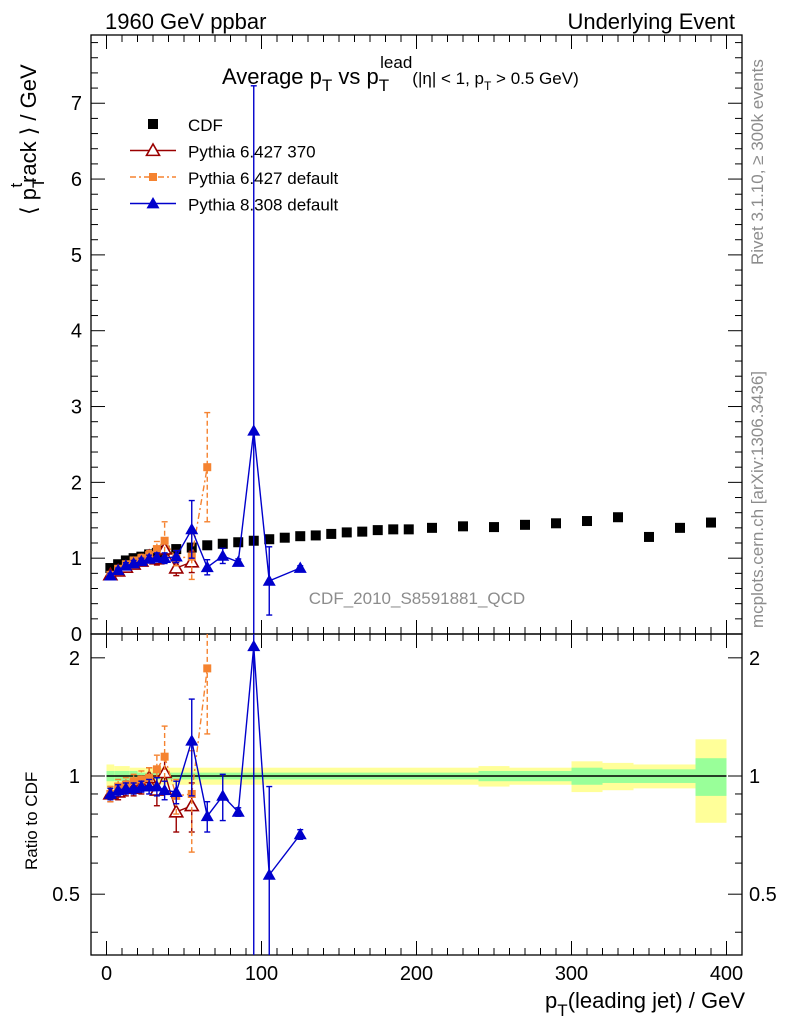 The width and height of the screenshot is (786, 1024). I want to click on legend-label: Pythia 6.427 default, so click(263, 178).